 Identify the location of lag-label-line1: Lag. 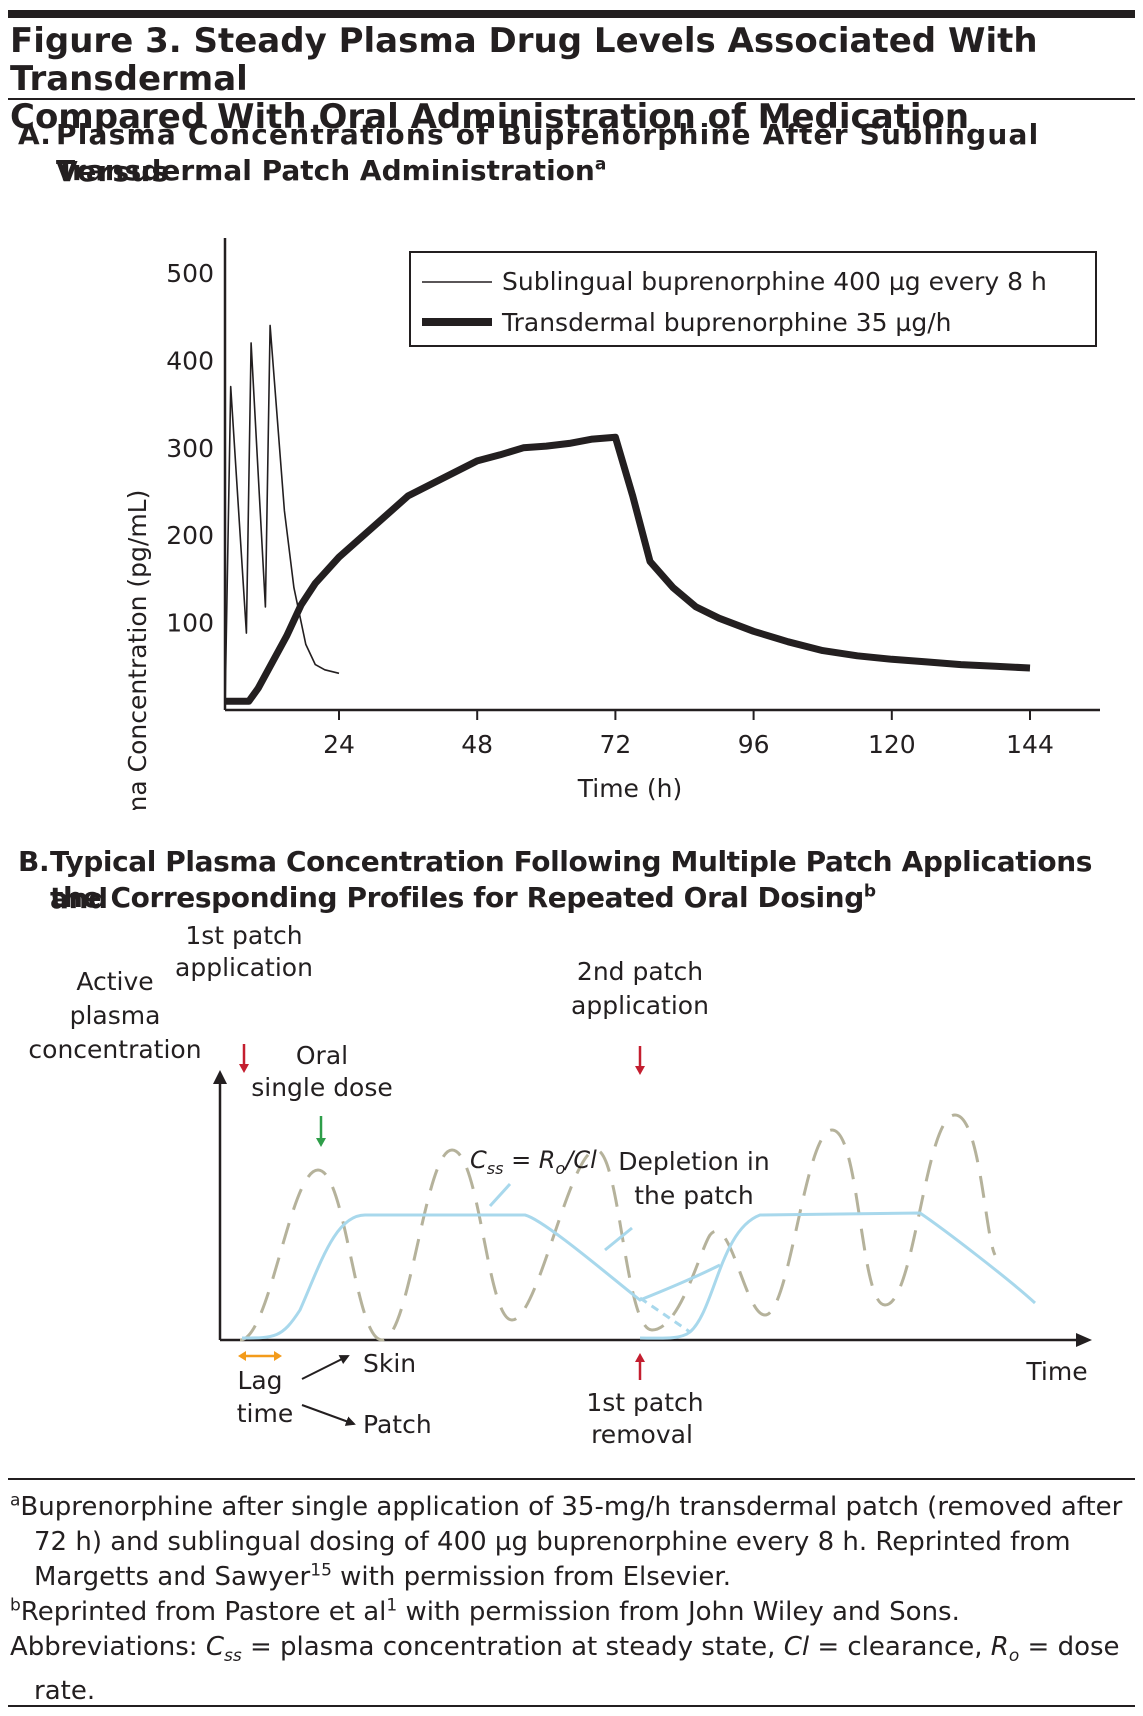
(259, 1380).